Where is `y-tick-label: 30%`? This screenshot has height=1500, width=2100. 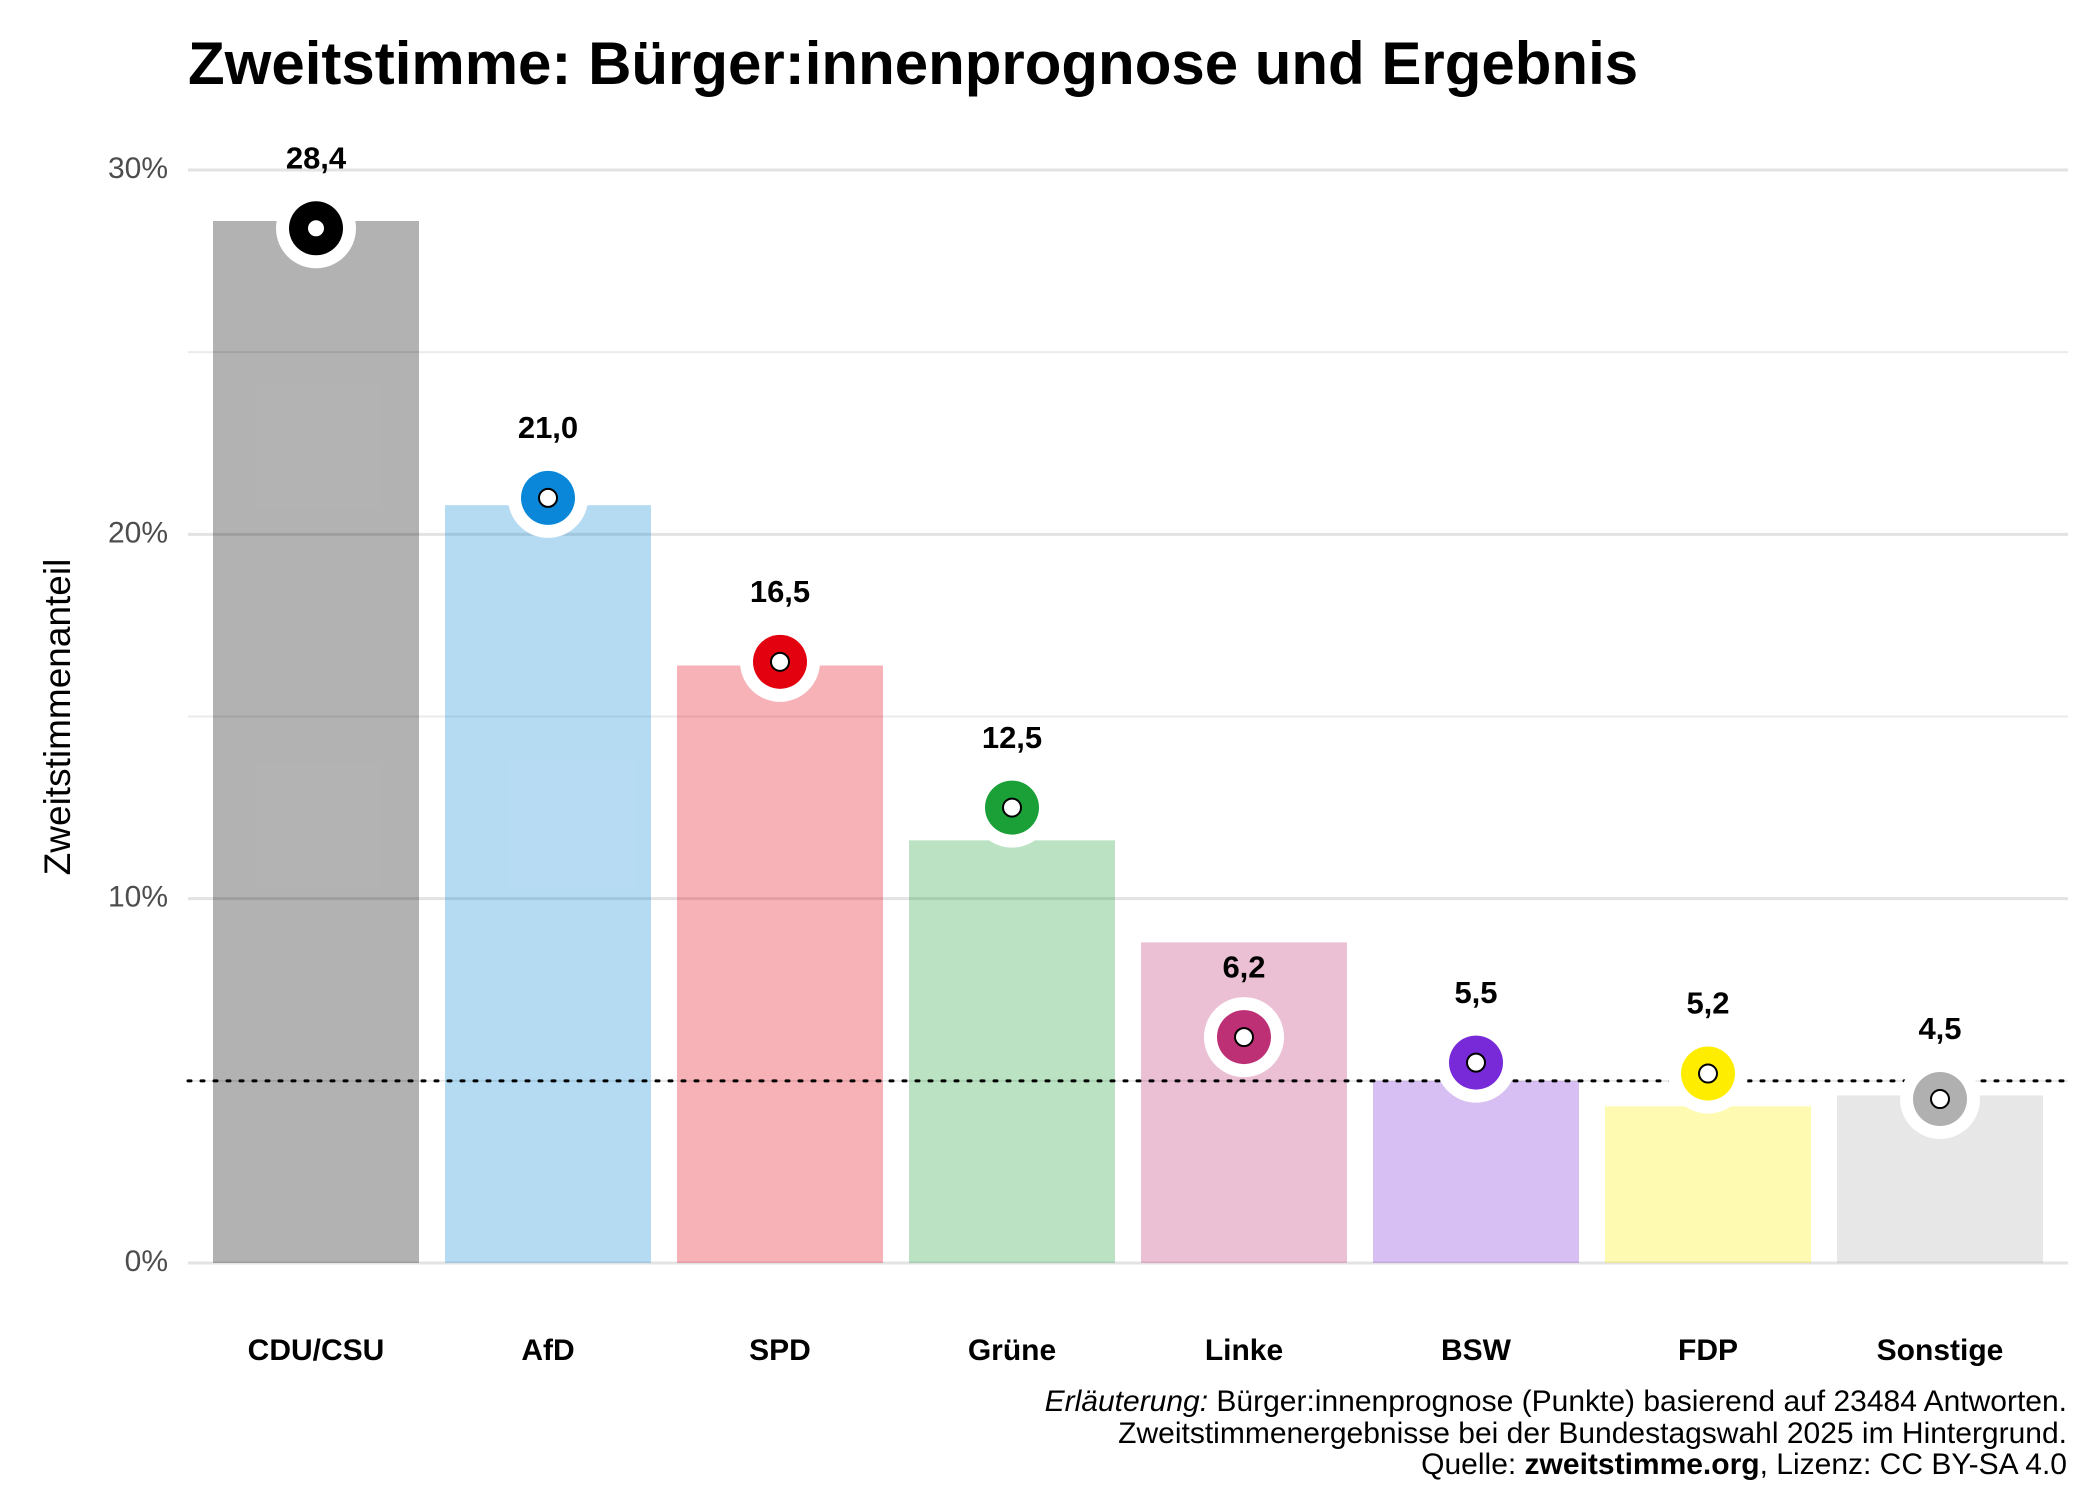
y-tick-label: 30% is located at coordinates (138, 168).